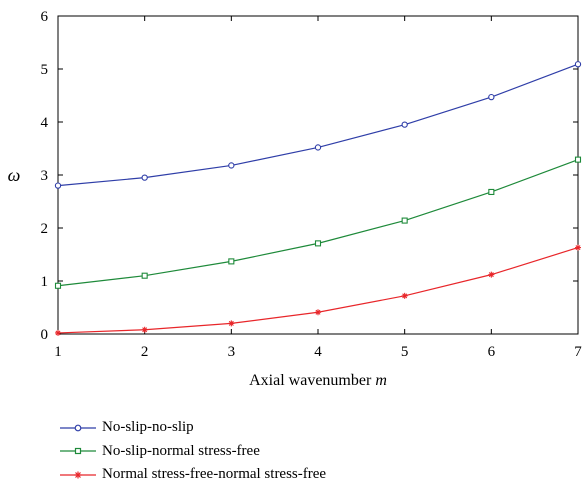 The height and width of the screenshot is (494, 582). What do you see at coordinates (78, 475) in the screenshot?
I see `legend-swatch-star` at bounding box center [78, 475].